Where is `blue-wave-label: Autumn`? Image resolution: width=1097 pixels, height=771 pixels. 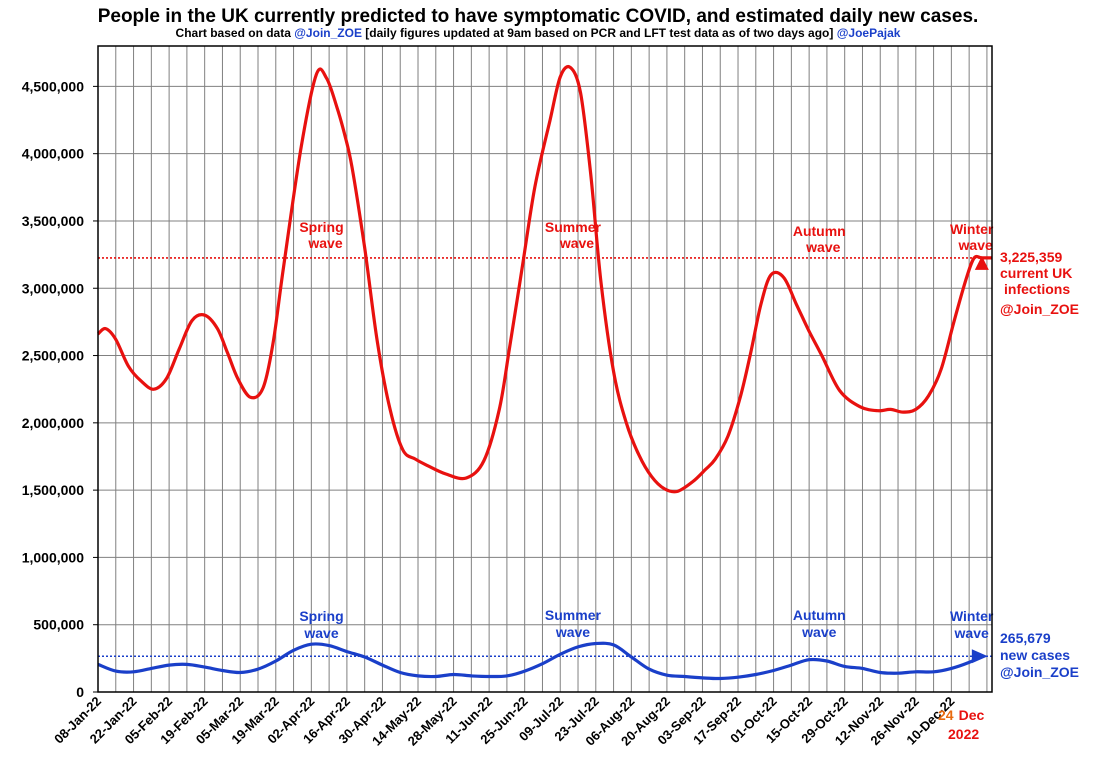 blue-wave-label: Autumn is located at coordinates (819, 615).